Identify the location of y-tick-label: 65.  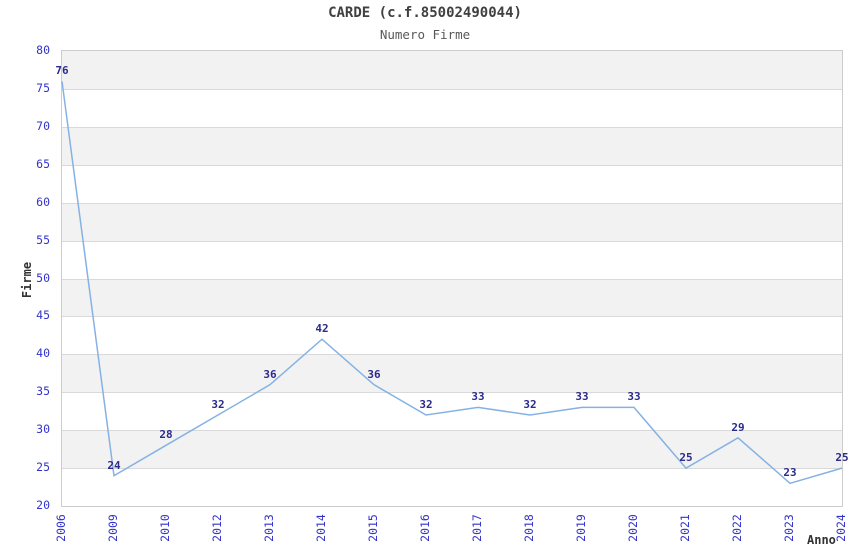
(43, 163).